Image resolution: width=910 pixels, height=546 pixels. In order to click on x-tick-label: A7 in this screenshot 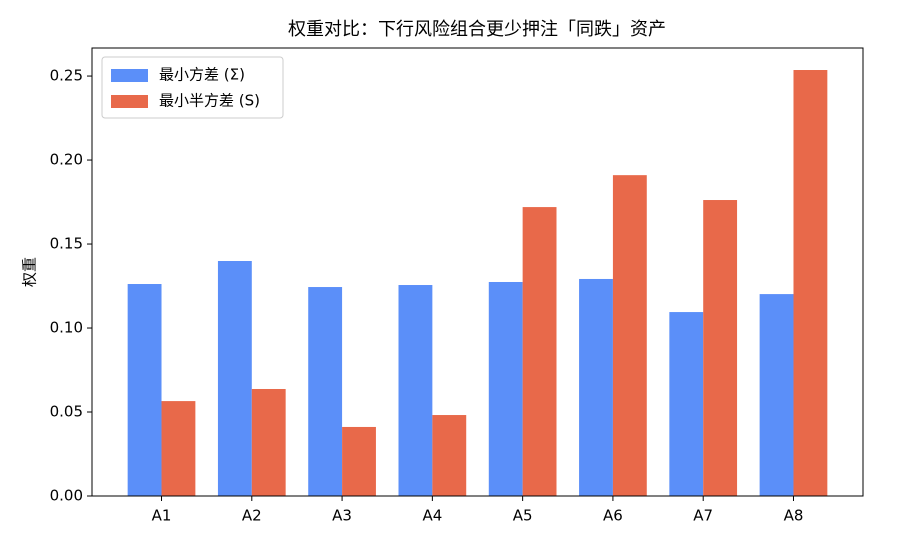, I will do `click(703, 516)`.